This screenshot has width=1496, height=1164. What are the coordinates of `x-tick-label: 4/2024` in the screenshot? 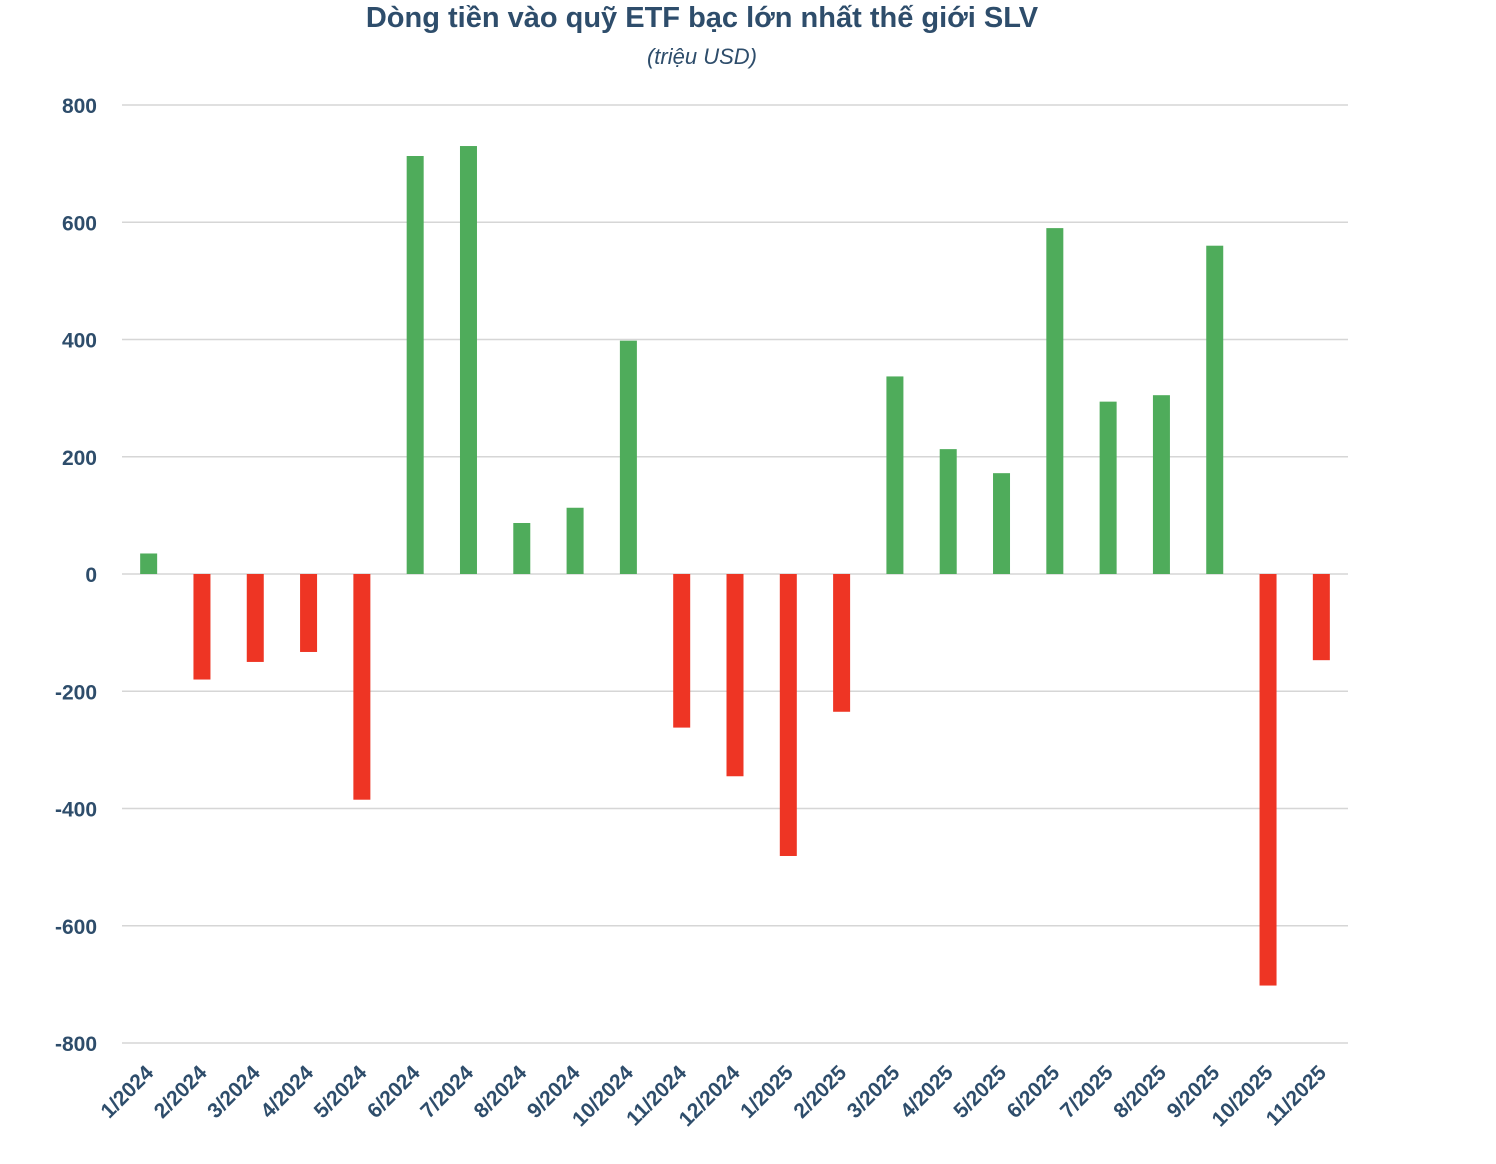 It's located at (287, 1092).